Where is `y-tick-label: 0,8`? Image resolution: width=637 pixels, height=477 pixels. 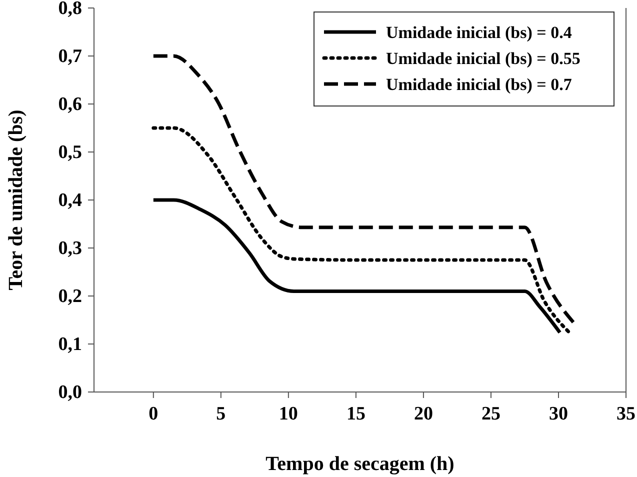 y-tick-label: 0,8 is located at coordinates (70, 10).